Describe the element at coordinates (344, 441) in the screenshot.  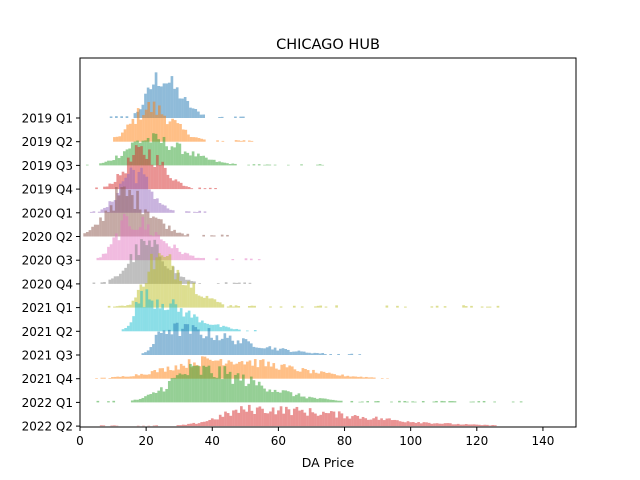
I see `x-tick-label: 80` at that location.